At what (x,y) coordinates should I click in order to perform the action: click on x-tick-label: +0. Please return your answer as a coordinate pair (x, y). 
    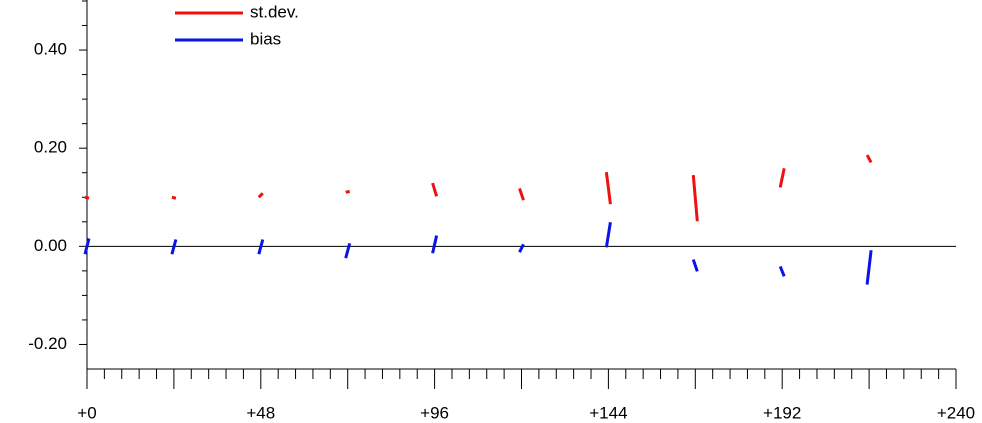
    Looking at the image, I should click on (86, 412).